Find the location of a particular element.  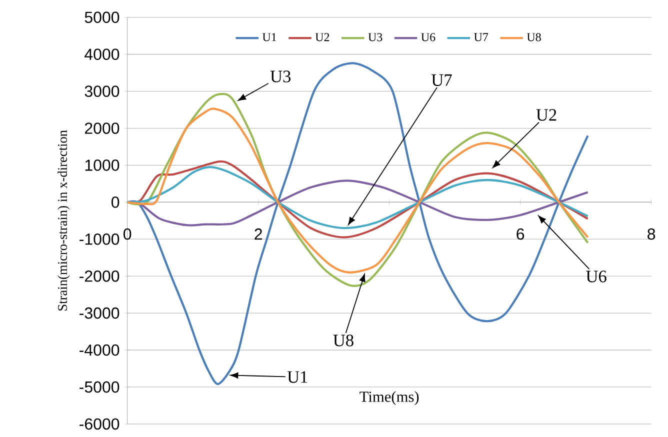

x-tick-label: 2 is located at coordinates (258, 234).